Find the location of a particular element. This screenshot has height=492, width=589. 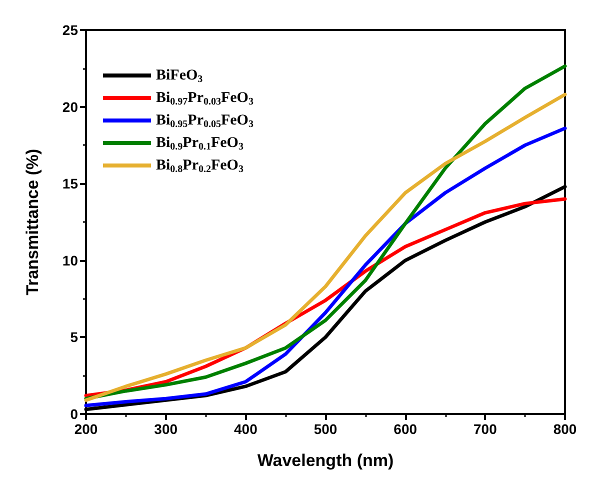

y-tick-label: 20 is located at coordinates (70, 106).